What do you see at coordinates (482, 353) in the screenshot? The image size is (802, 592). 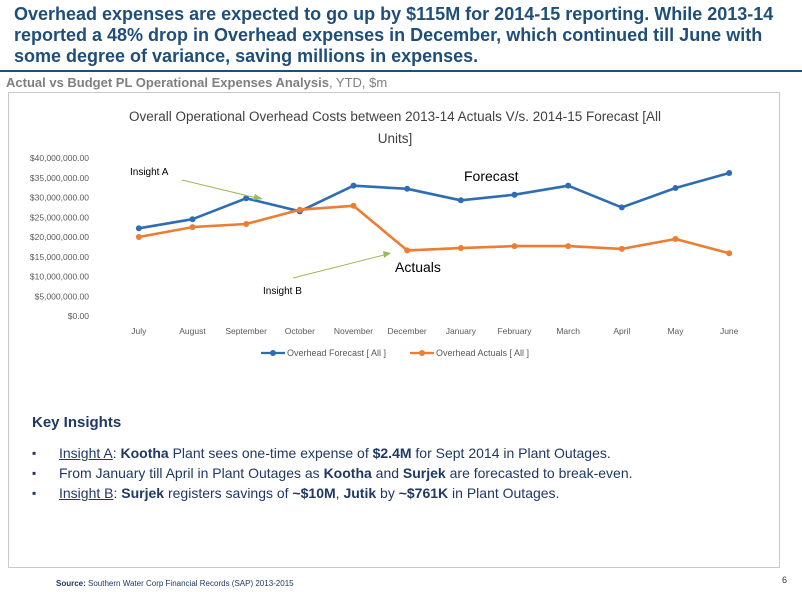 I see `legend-actuals-label: Overhead Actuals [ All ]` at bounding box center [482, 353].